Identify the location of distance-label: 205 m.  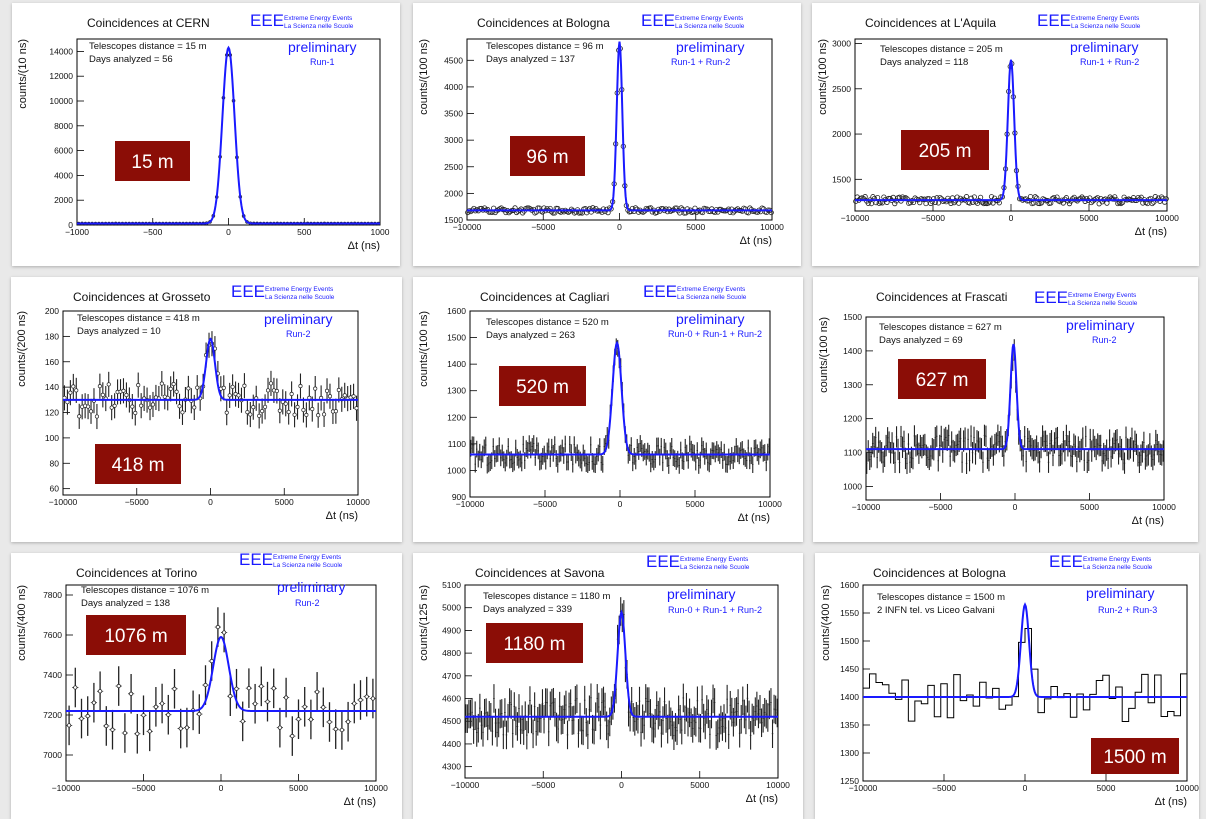
(945, 151).